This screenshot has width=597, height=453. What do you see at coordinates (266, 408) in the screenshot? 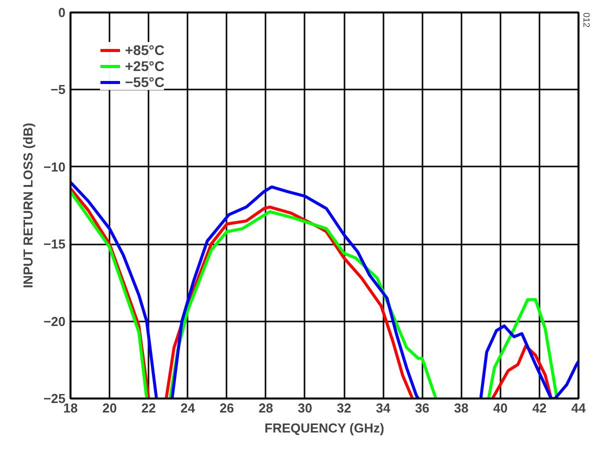
I see `x-tick-label: 28` at bounding box center [266, 408].